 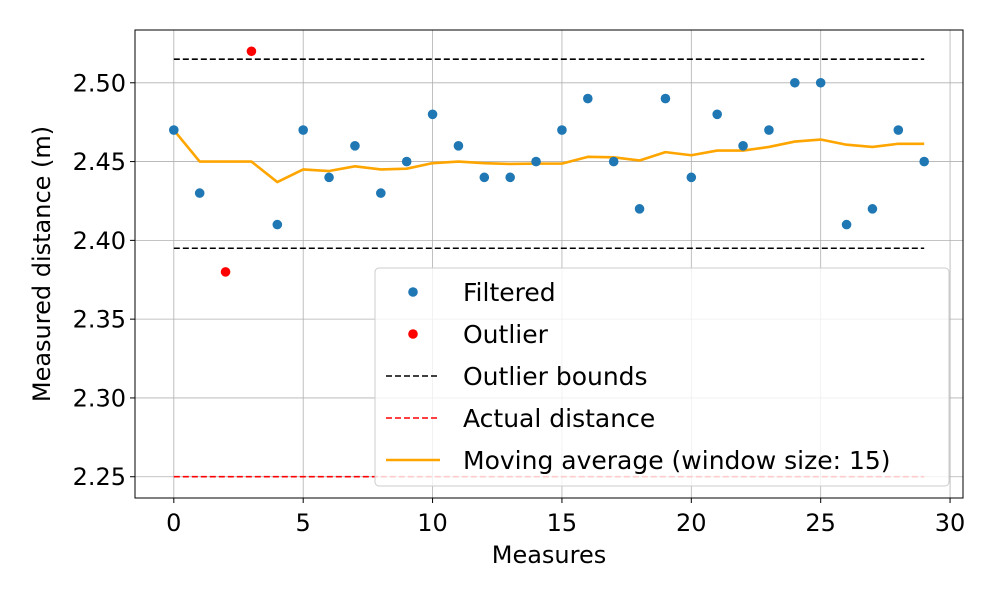 I want to click on legend-marker-outlier, so click(x=413, y=334).